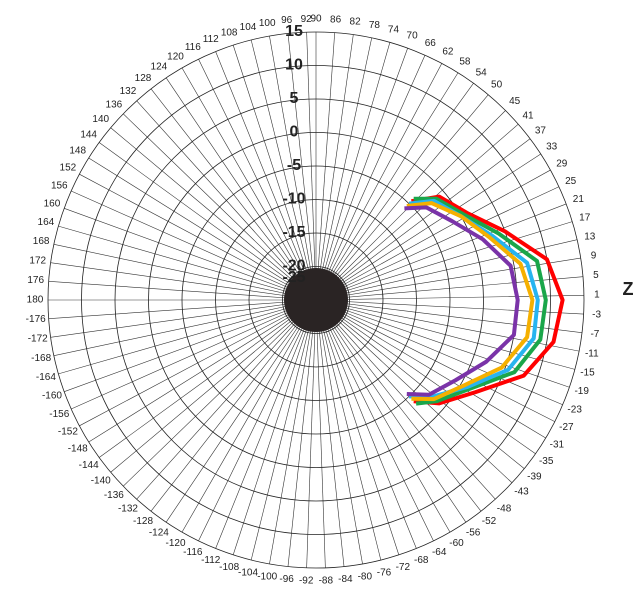 This screenshot has width=636, height=593. Describe the element at coordinates (562, 163) in the screenshot. I see `theta-tick-label: 29` at that location.